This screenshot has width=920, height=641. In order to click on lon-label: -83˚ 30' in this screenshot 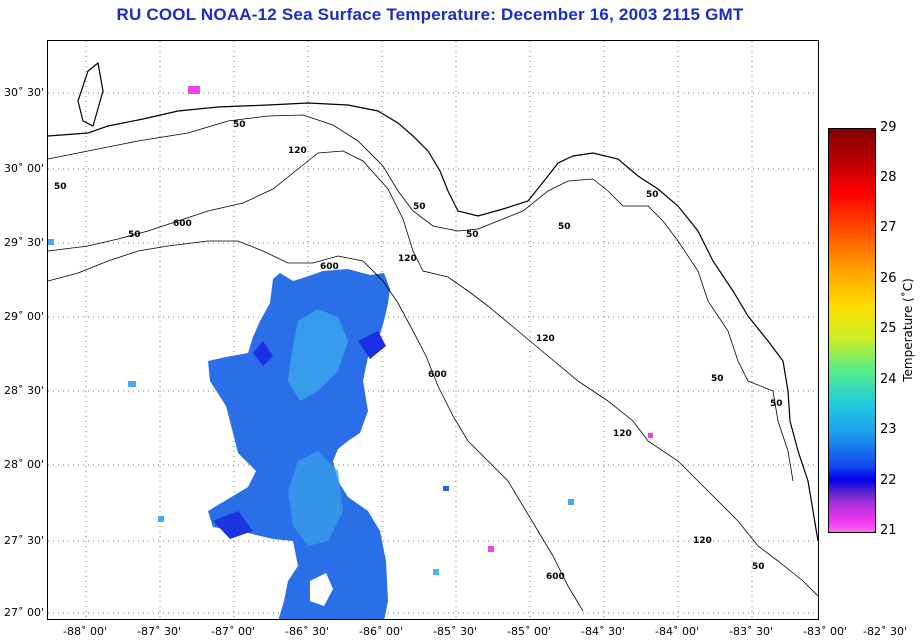, I will do `click(751, 631)`.